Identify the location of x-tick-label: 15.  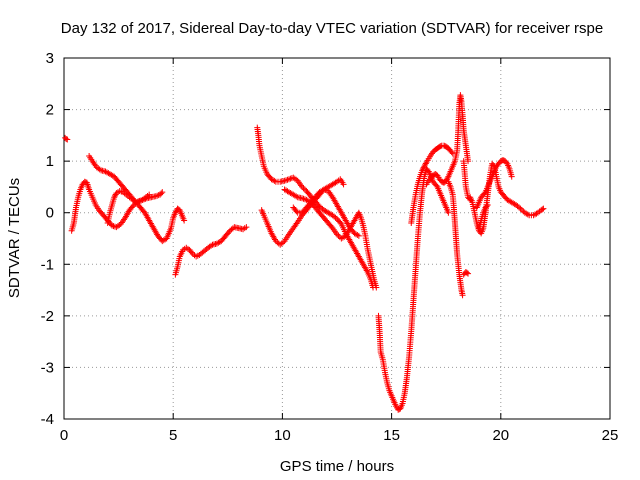
(391, 435).